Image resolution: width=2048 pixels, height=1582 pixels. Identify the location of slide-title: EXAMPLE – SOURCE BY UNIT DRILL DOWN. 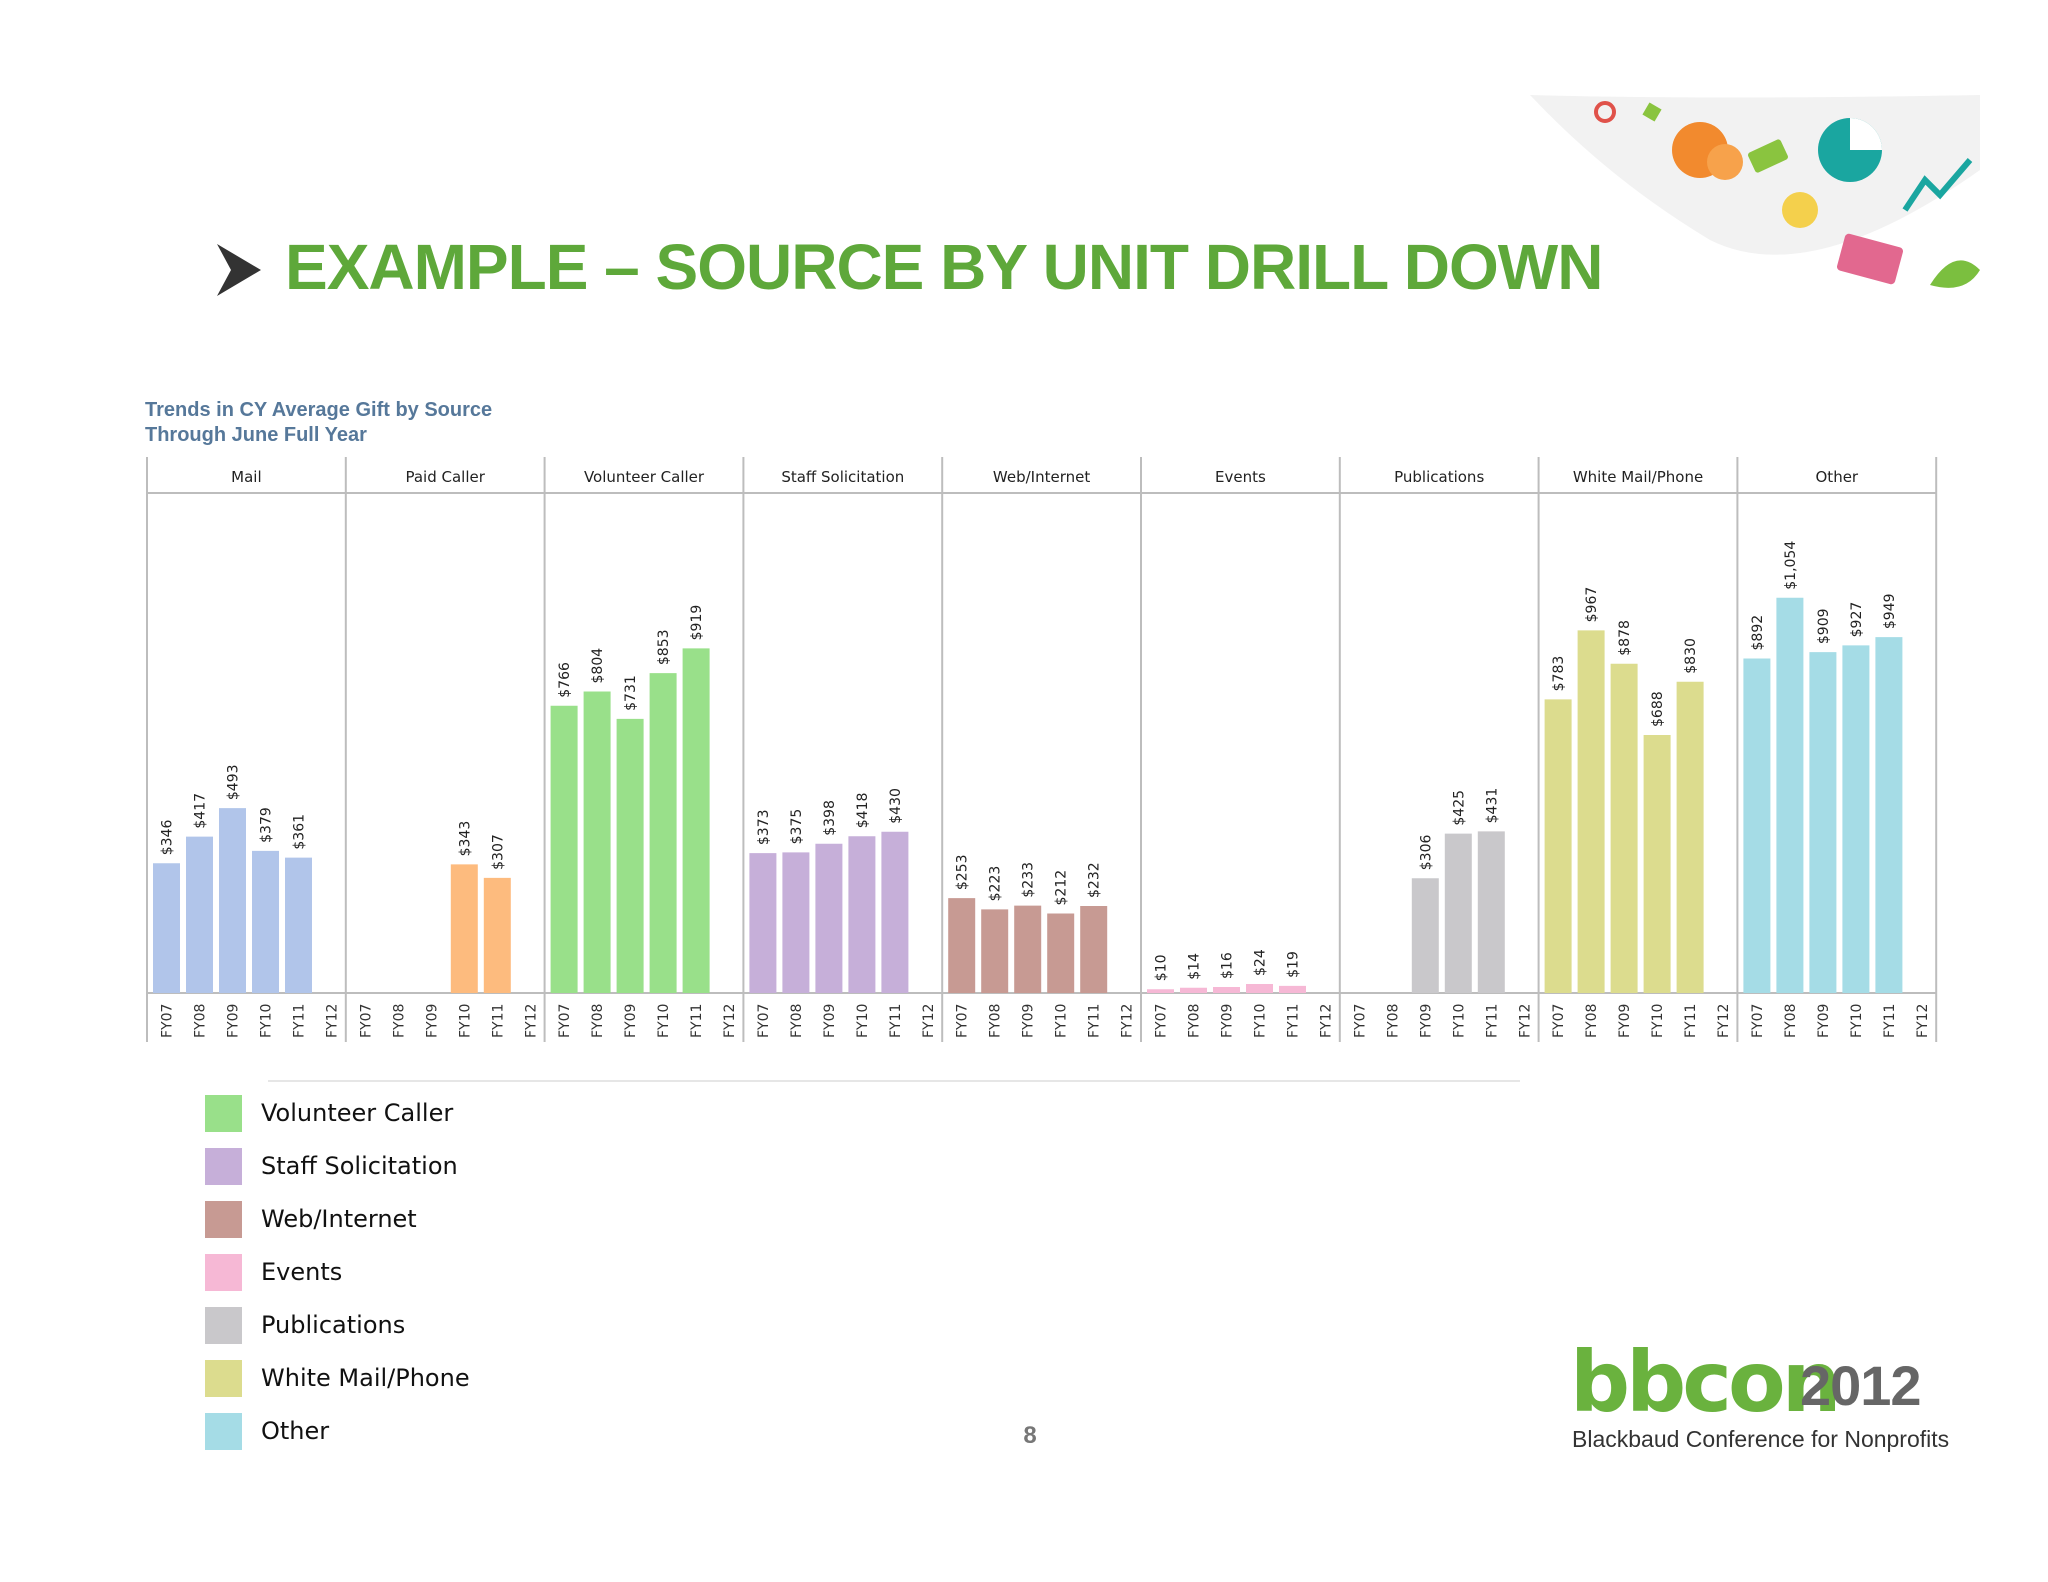
(944, 267).